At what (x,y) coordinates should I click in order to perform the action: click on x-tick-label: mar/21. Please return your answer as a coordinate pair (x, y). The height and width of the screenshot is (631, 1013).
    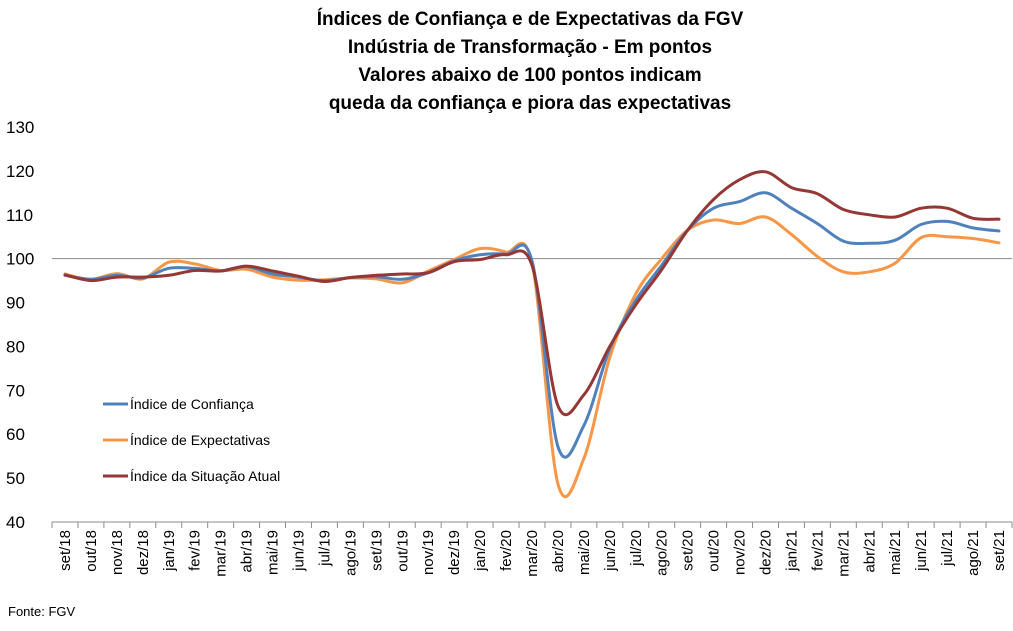
    Looking at the image, I should click on (843, 553).